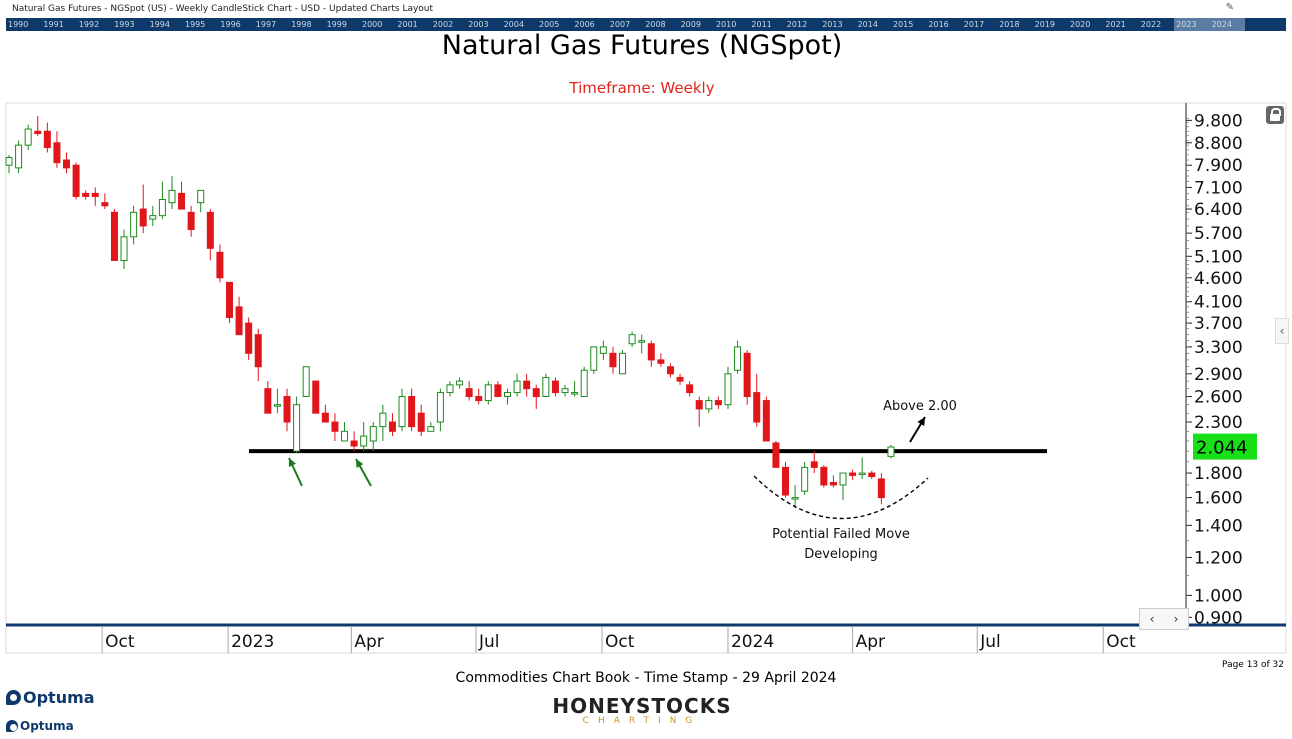 This screenshot has width=1292, height=739. I want to click on scroll-left-button: ‹, so click(1152, 619).